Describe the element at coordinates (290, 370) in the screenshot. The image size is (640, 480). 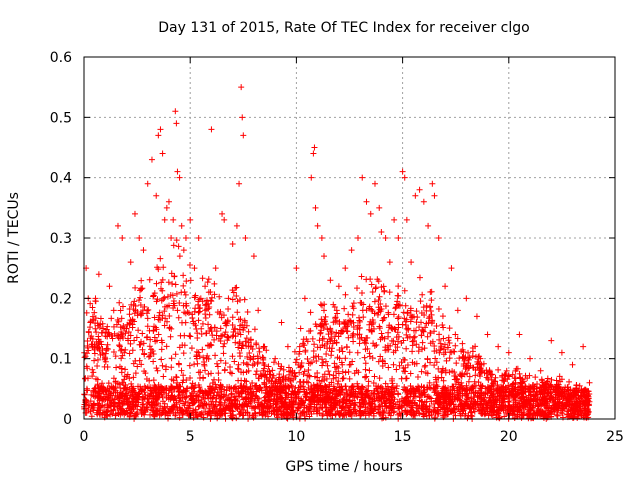
I see `data-point-1949` at that location.